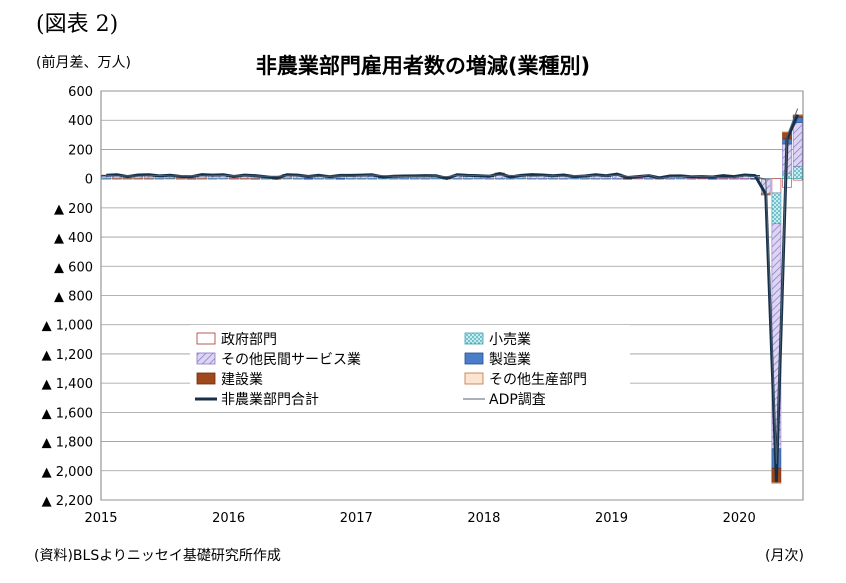 The width and height of the screenshot is (846, 583). What do you see at coordinates (510, 340) in the screenshot?
I see `legend-label: 小売業` at bounding box center [510, 340].